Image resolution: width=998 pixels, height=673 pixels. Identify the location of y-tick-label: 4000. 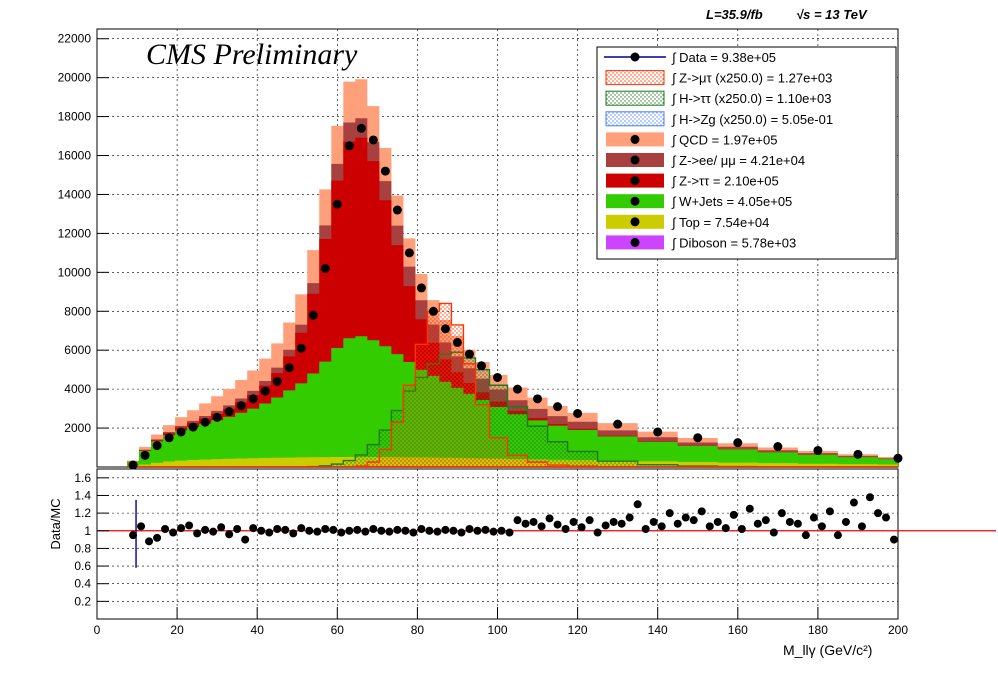
(77, 389).